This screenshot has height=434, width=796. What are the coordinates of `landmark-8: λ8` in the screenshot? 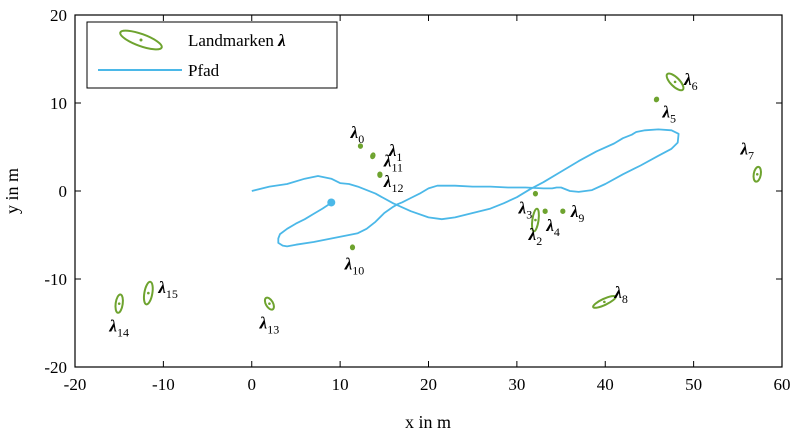 It's located at (610, 296).